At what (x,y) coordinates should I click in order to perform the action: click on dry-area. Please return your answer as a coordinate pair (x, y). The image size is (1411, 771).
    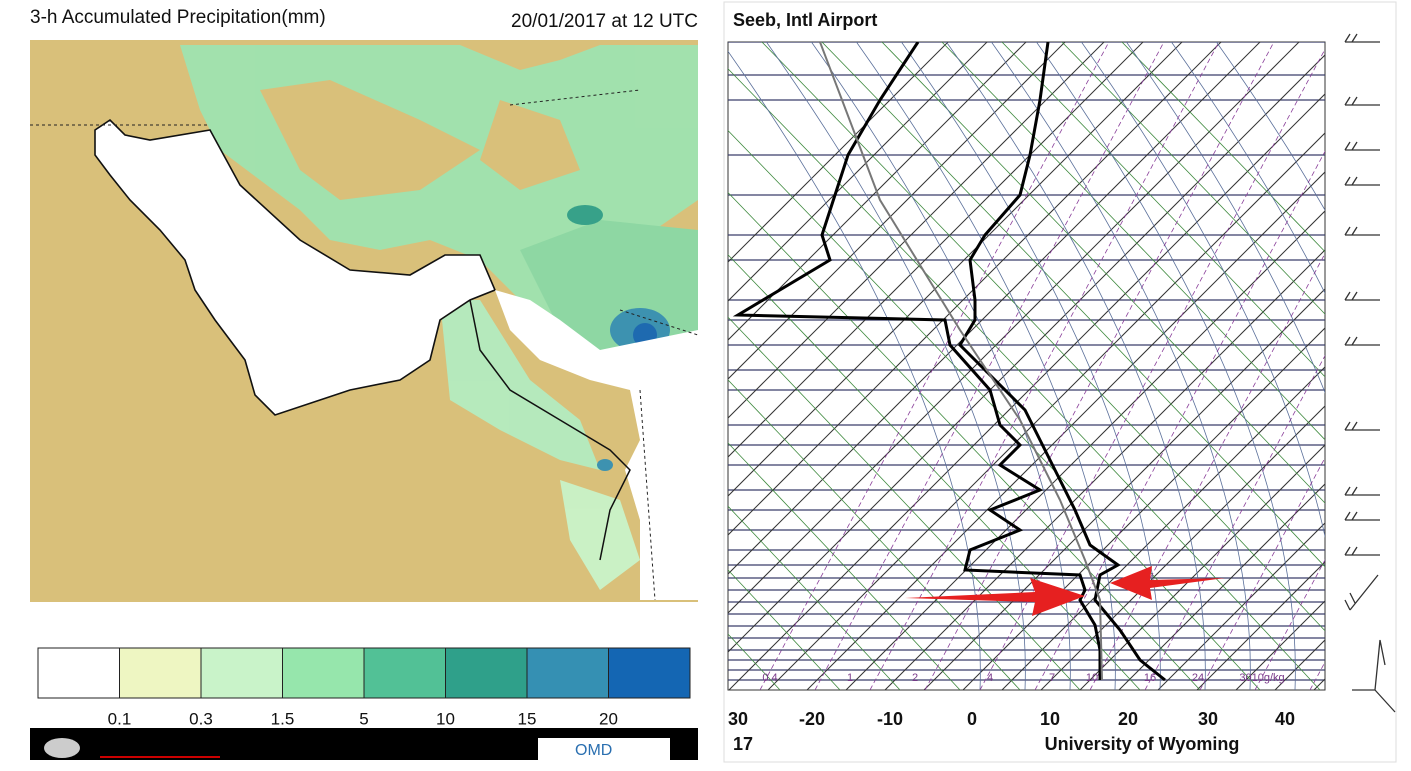
    Looking at the image, I should click on (530, 145).